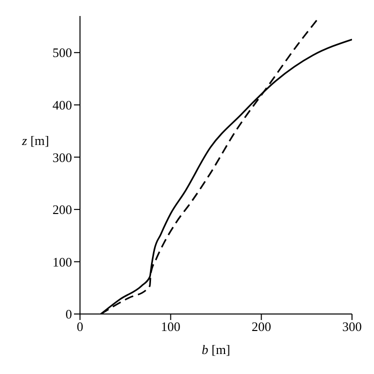 This screenshot has height=374, width=374. Describe the element at coordinates (62, 210) in the screenshot. I see `y-tick-label: 200` at that location.